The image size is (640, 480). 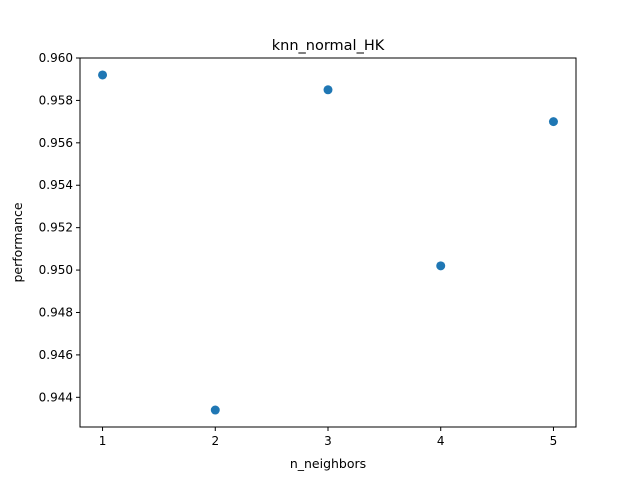 What do you see at coordinates (328, 463) in the screenshot?
I see `x-axis-label: n_neighbors` at bounding box center [328, 463].